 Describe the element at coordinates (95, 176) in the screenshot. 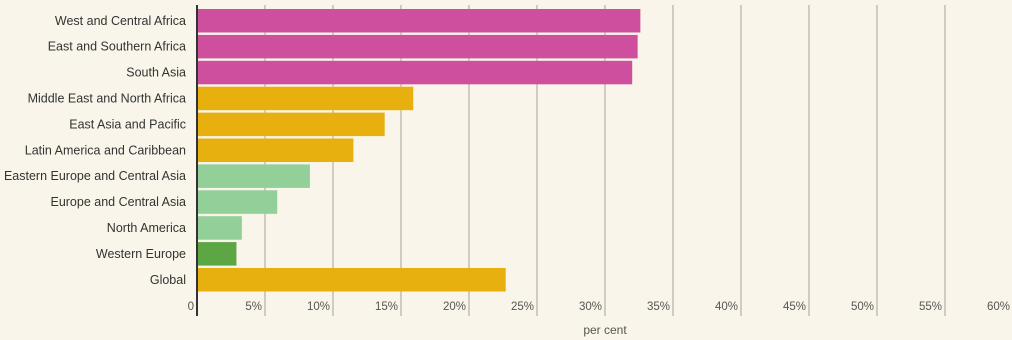

I see `category-label: Eastern Europe and Central Asia` at that location.